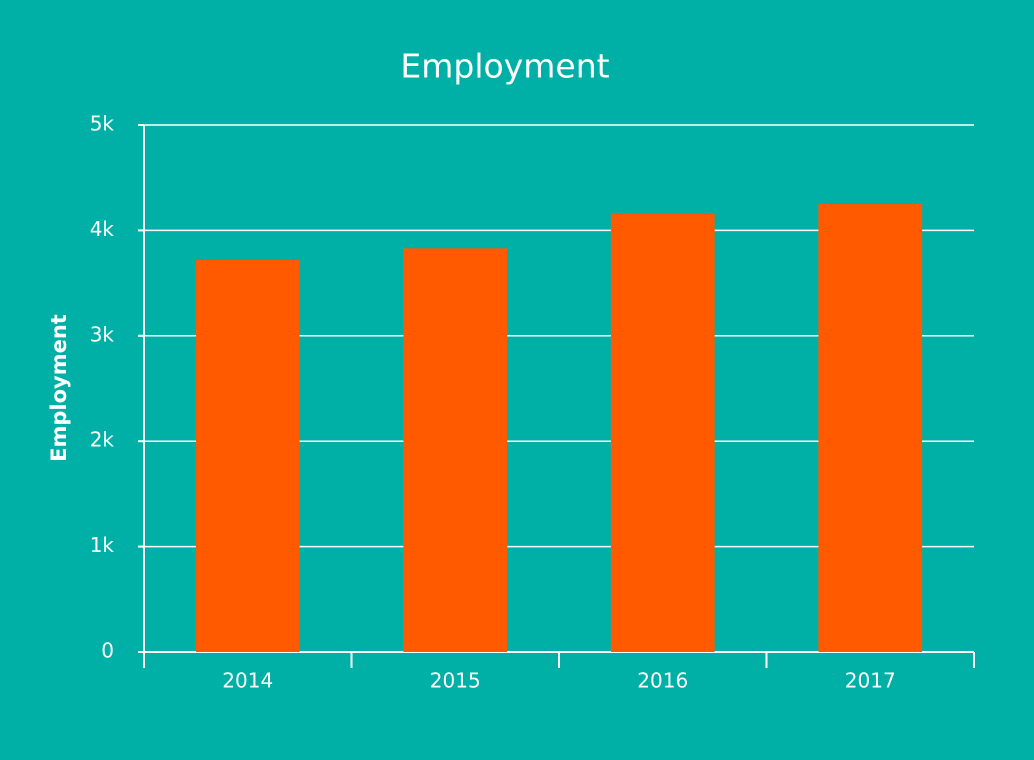  Describe the element at coordinates (662, 681) in the screenshot. I see `x-tick-label: 2016` at that location.